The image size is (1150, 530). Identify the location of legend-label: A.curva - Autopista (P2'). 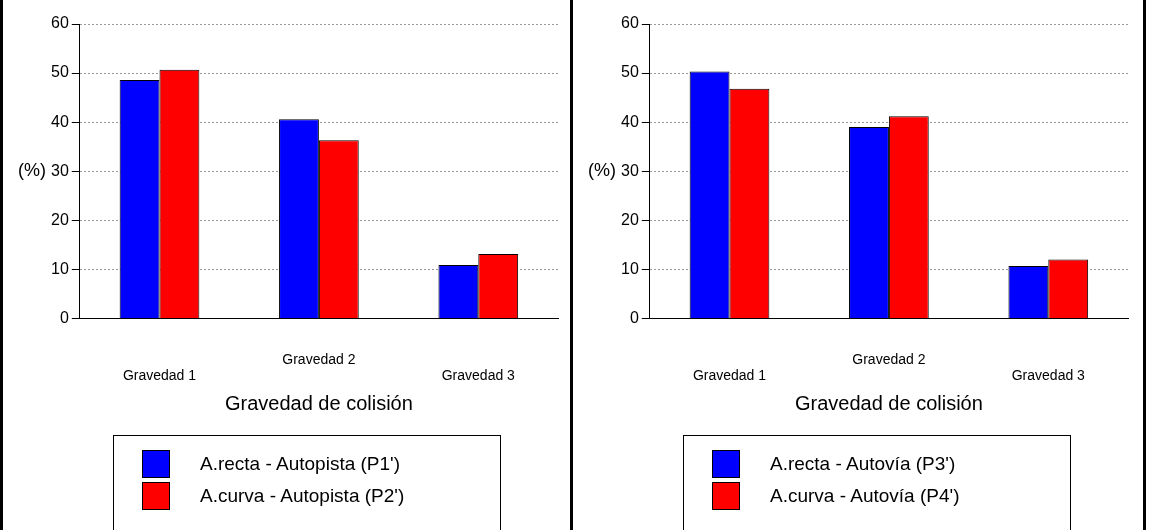
(302, 496).